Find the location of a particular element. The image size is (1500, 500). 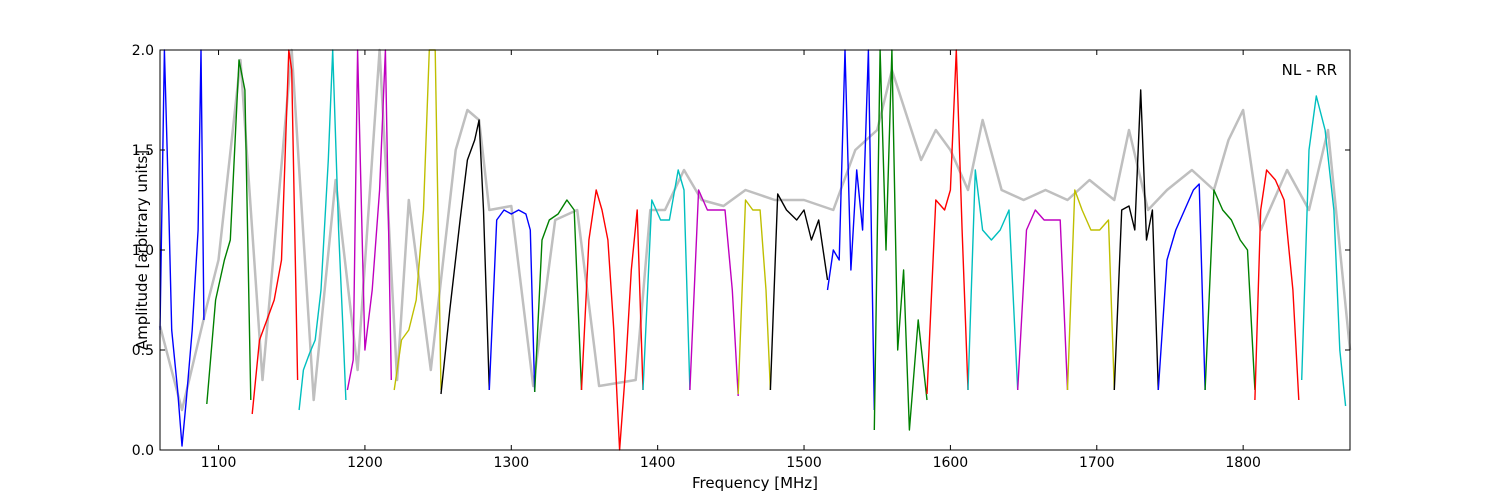

y-tick-label: 0.0 is located at coordinates (143, 451).